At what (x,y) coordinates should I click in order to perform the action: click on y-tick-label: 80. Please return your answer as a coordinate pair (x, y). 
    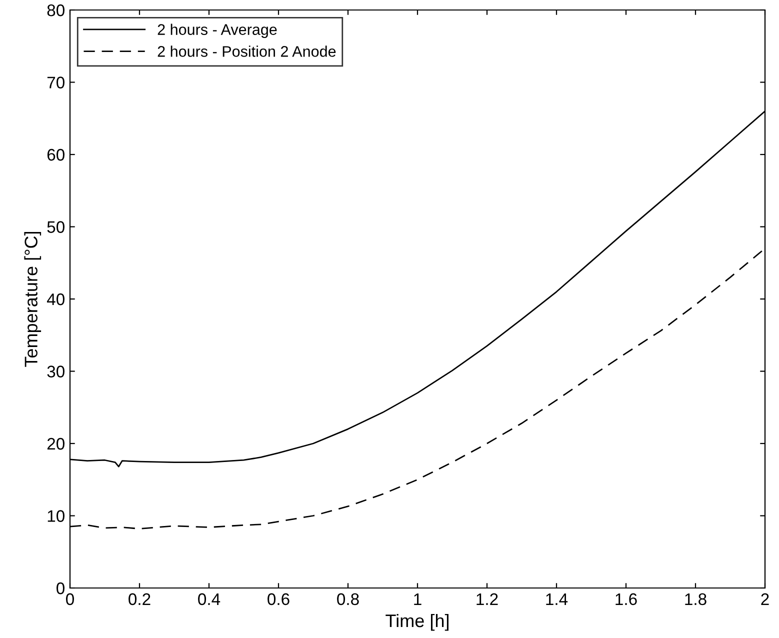
    Looking at the image, I should click on (55, 10).